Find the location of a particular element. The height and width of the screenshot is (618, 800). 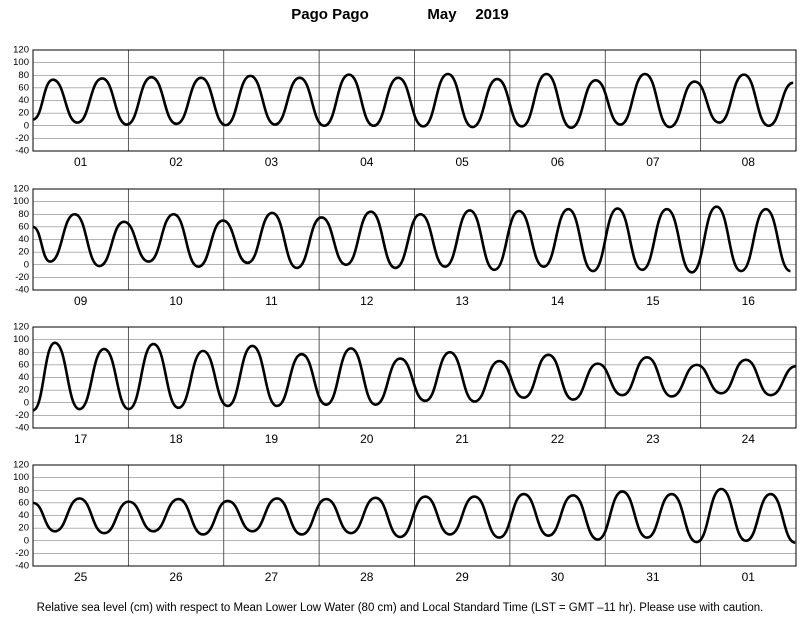

day-label: 21 is located at coordinates (463, 439).